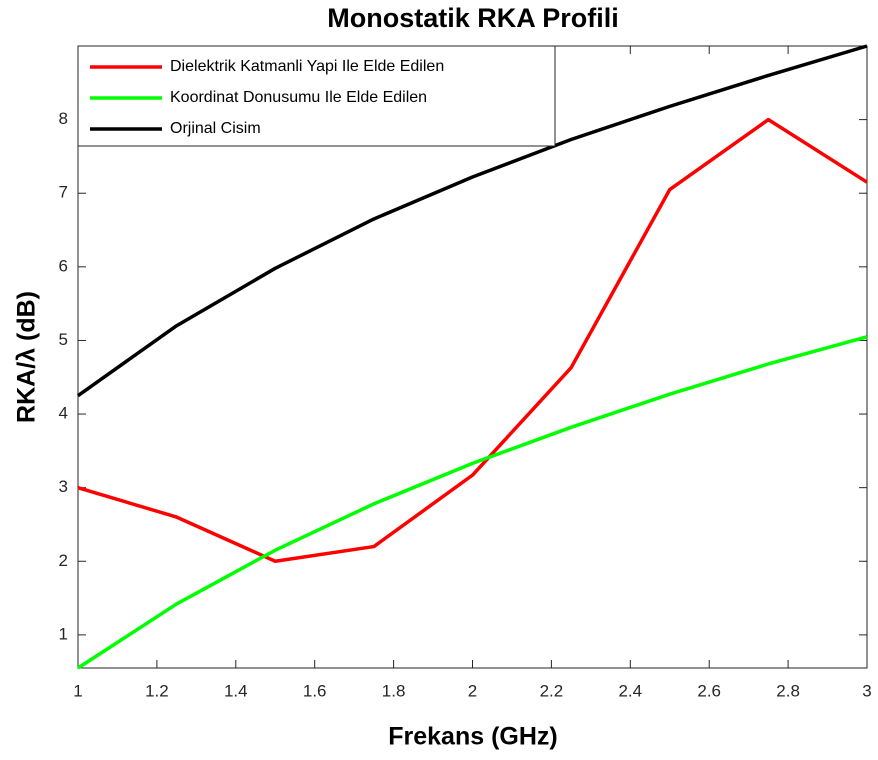 Image resolution: width=878 pixels, height=760 pixels. I want to click on x-tick-label: 1, so click(77, 690).